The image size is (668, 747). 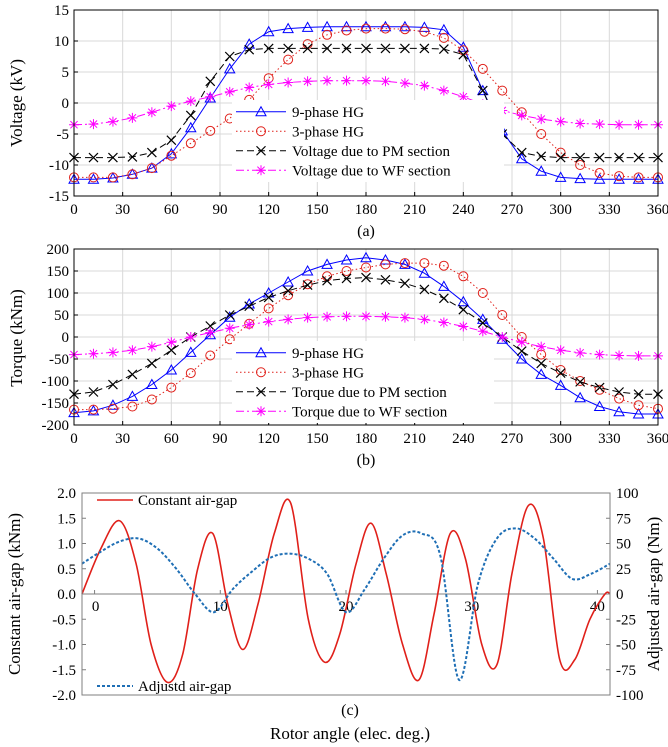 What do you see at coordinates (363, 382) in the screenshot?
I see `panel-b-legend-box` at bounding box center [363, 382].